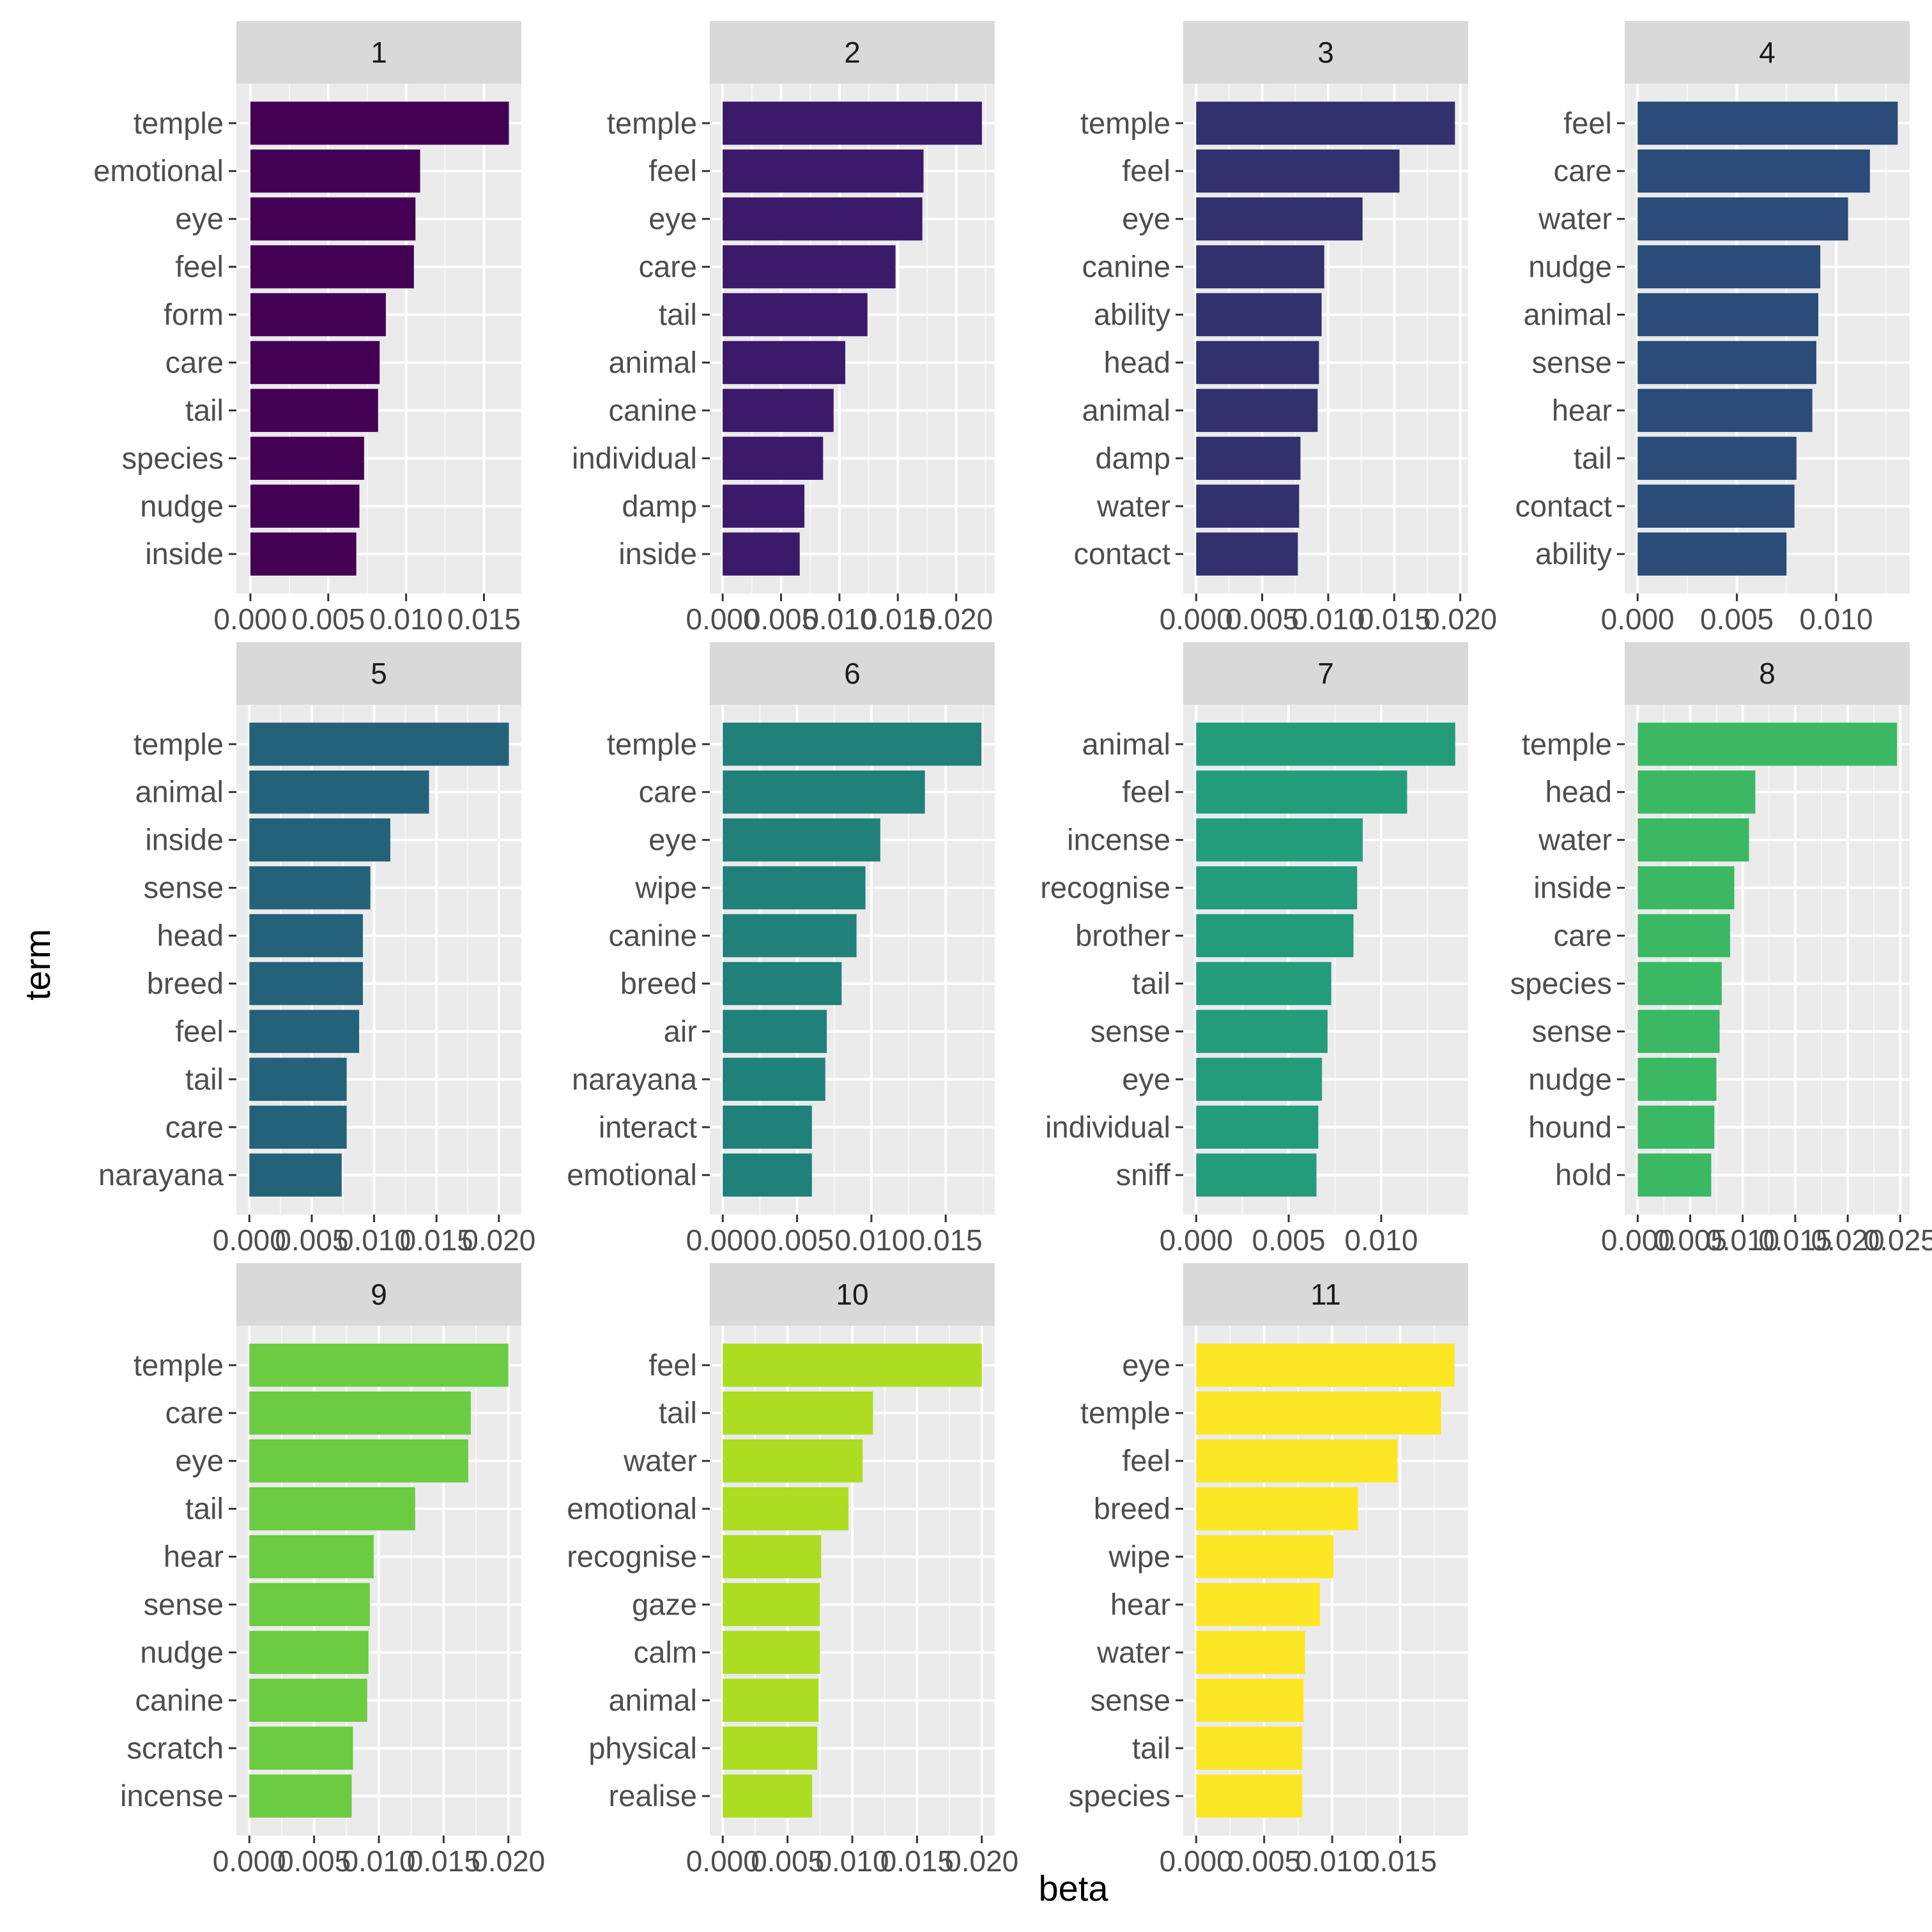 This screenshot has height=1932, width=1932. I want to click on term-label: individual, so click(634, 458).